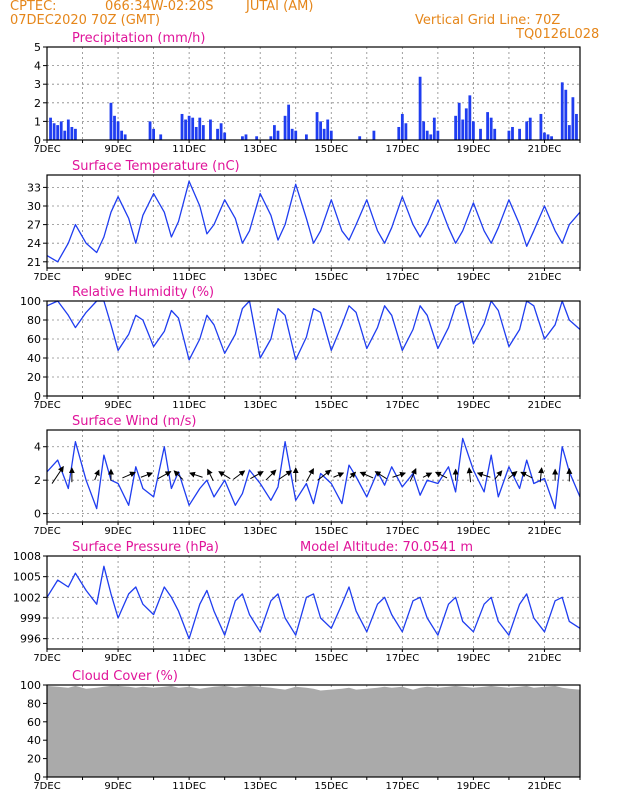 The image size is (618, 800). Describe the element at coordinates (34, 703) in the screenshot. I see `cloud-ytick-label: 80` at that location.